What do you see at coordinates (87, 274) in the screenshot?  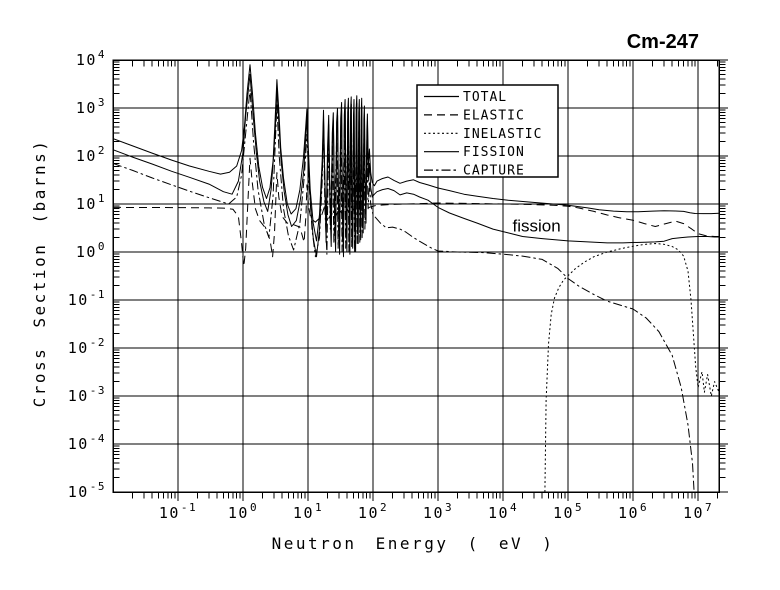 I see `y-tick-labels: 104 103 102 101 100 10-1 10-2 10-3 10-4 10-5` at bounding box center [87, 274].